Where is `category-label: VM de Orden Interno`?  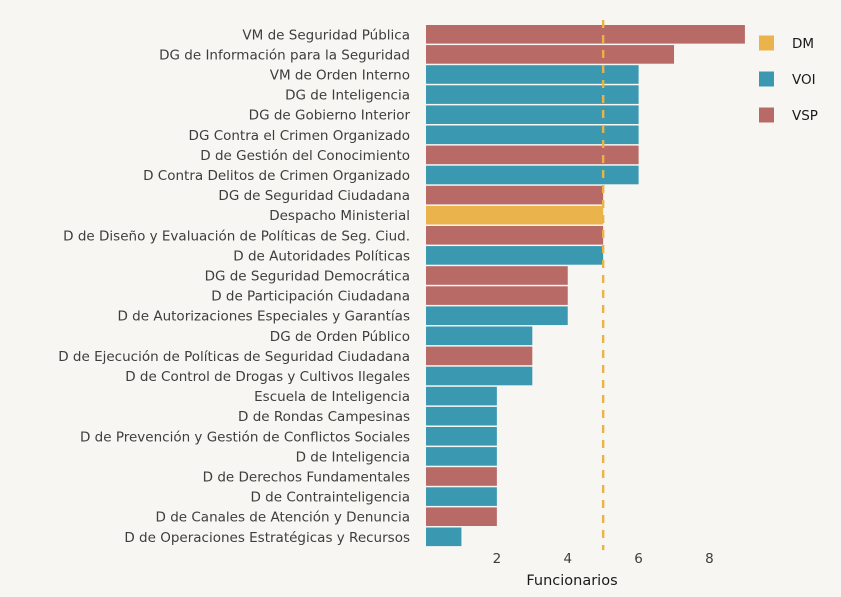 category-label: VM de Orden Interno is located at coordinates (340, 76).